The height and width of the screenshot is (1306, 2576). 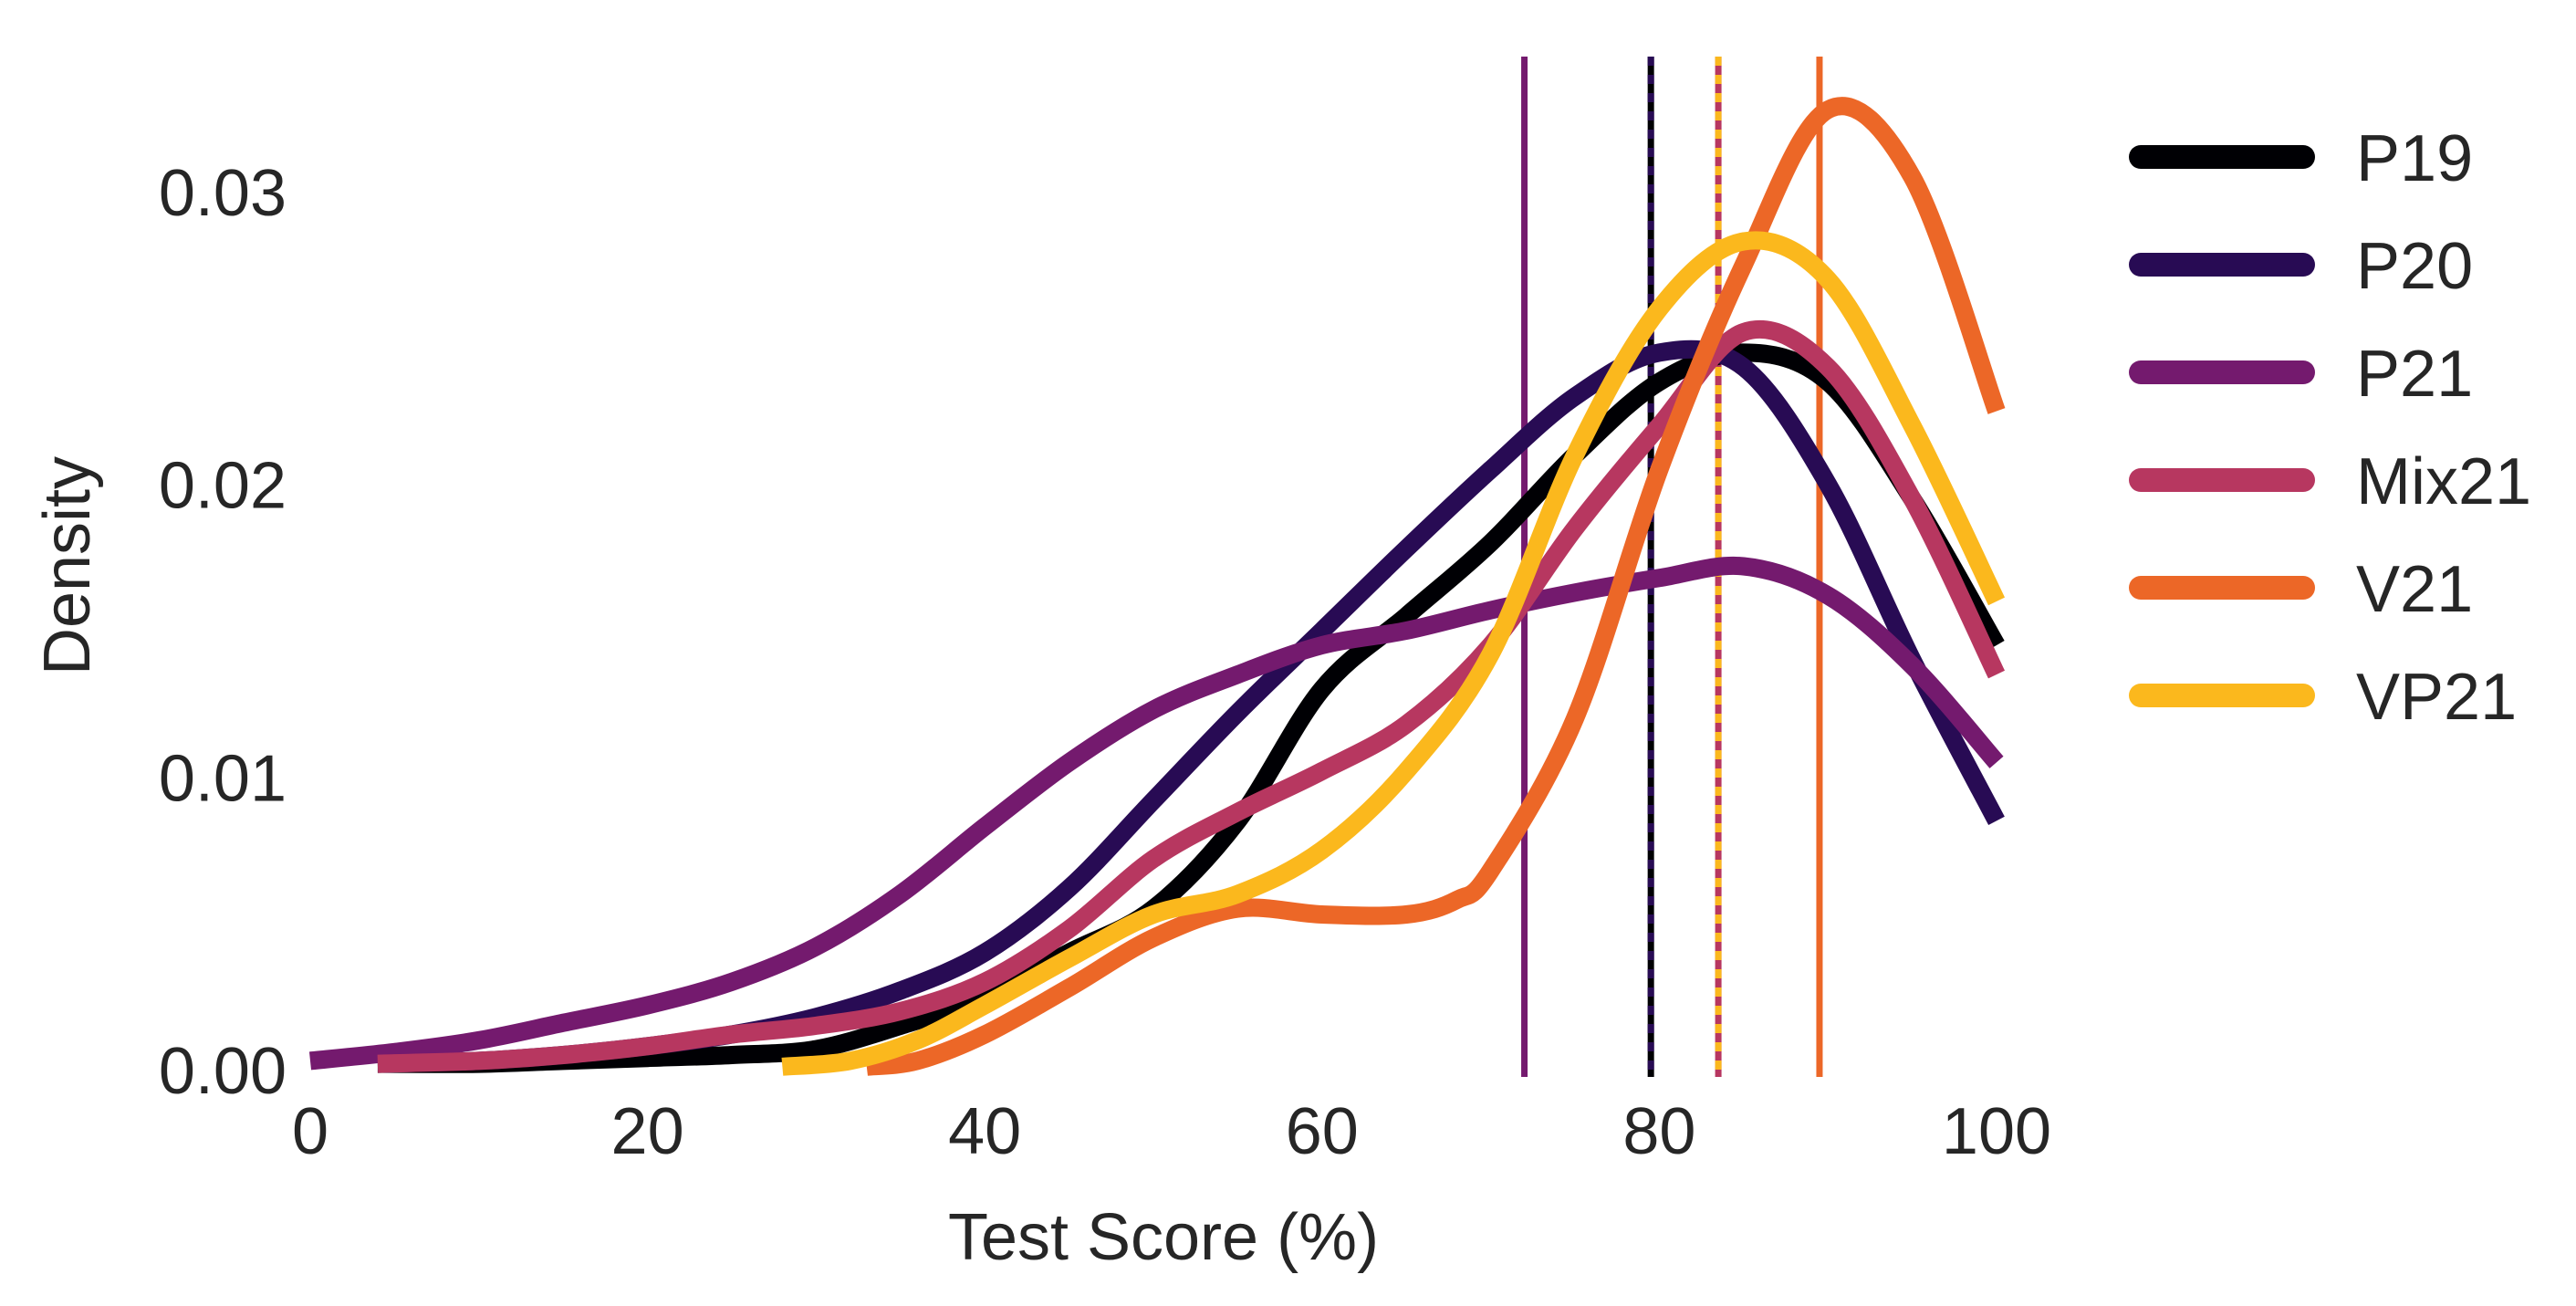 I want to click on x-tick-label: 20, so click(x=647, y=1131).